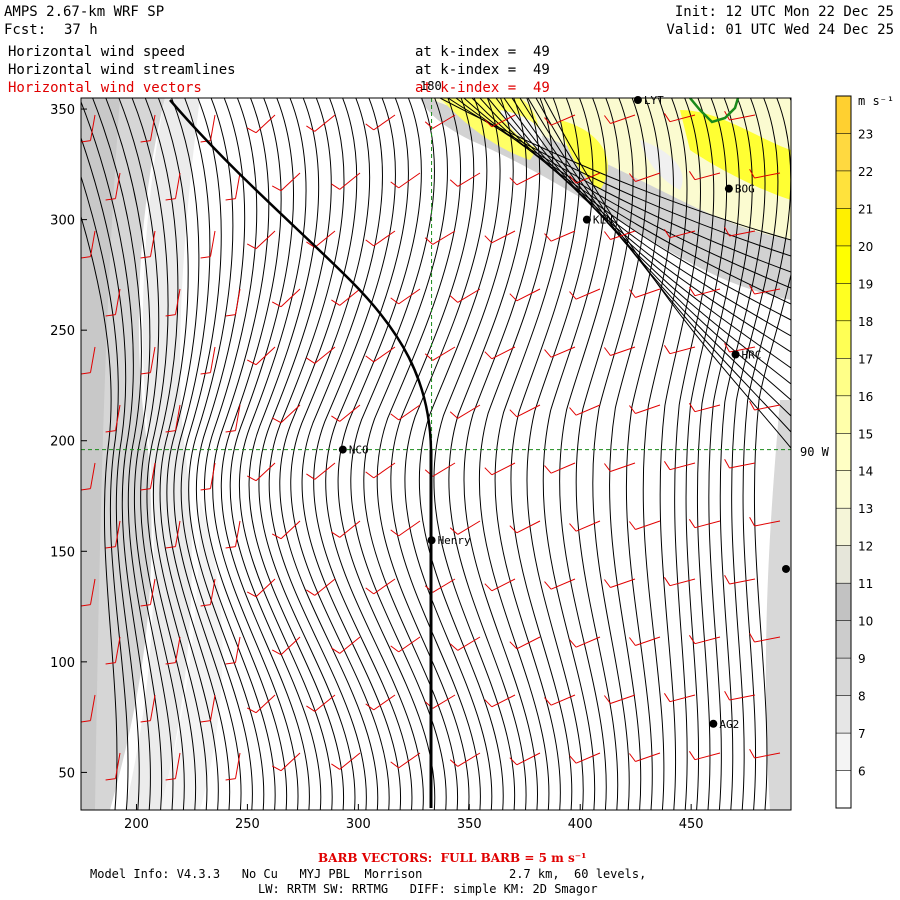 This screenshot has width=900, height=900. Describe the element at coordinates (691, 824) in the screenshot. I see `x-tick-label: 450` at that location.